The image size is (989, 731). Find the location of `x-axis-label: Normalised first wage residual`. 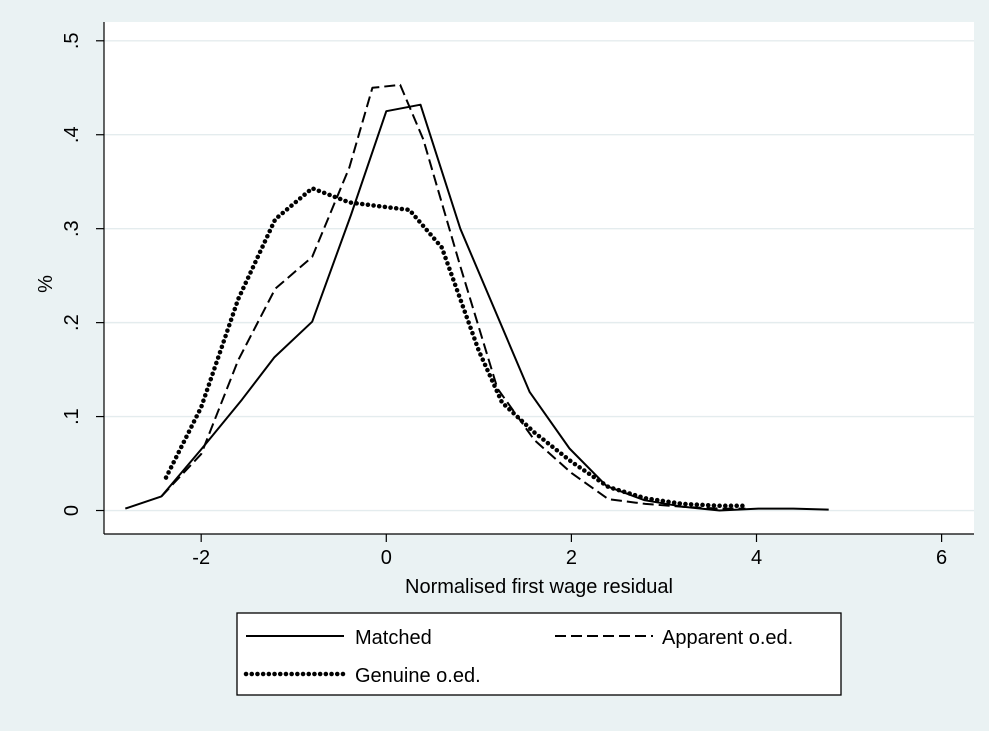

x-axis-label: Normalised first wage residual is located at coordinates (539, 587).